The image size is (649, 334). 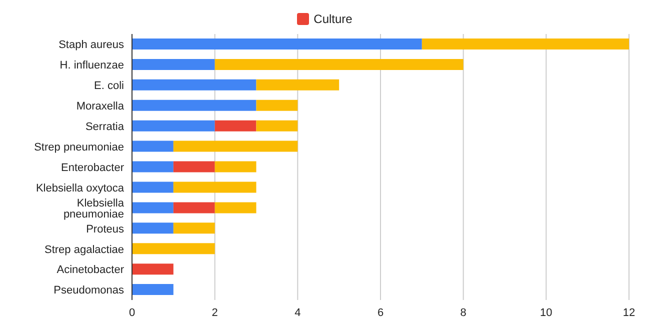 I want to click on y-tick-label: Klebsiella pneumoniae, so click(x=94, y=208).